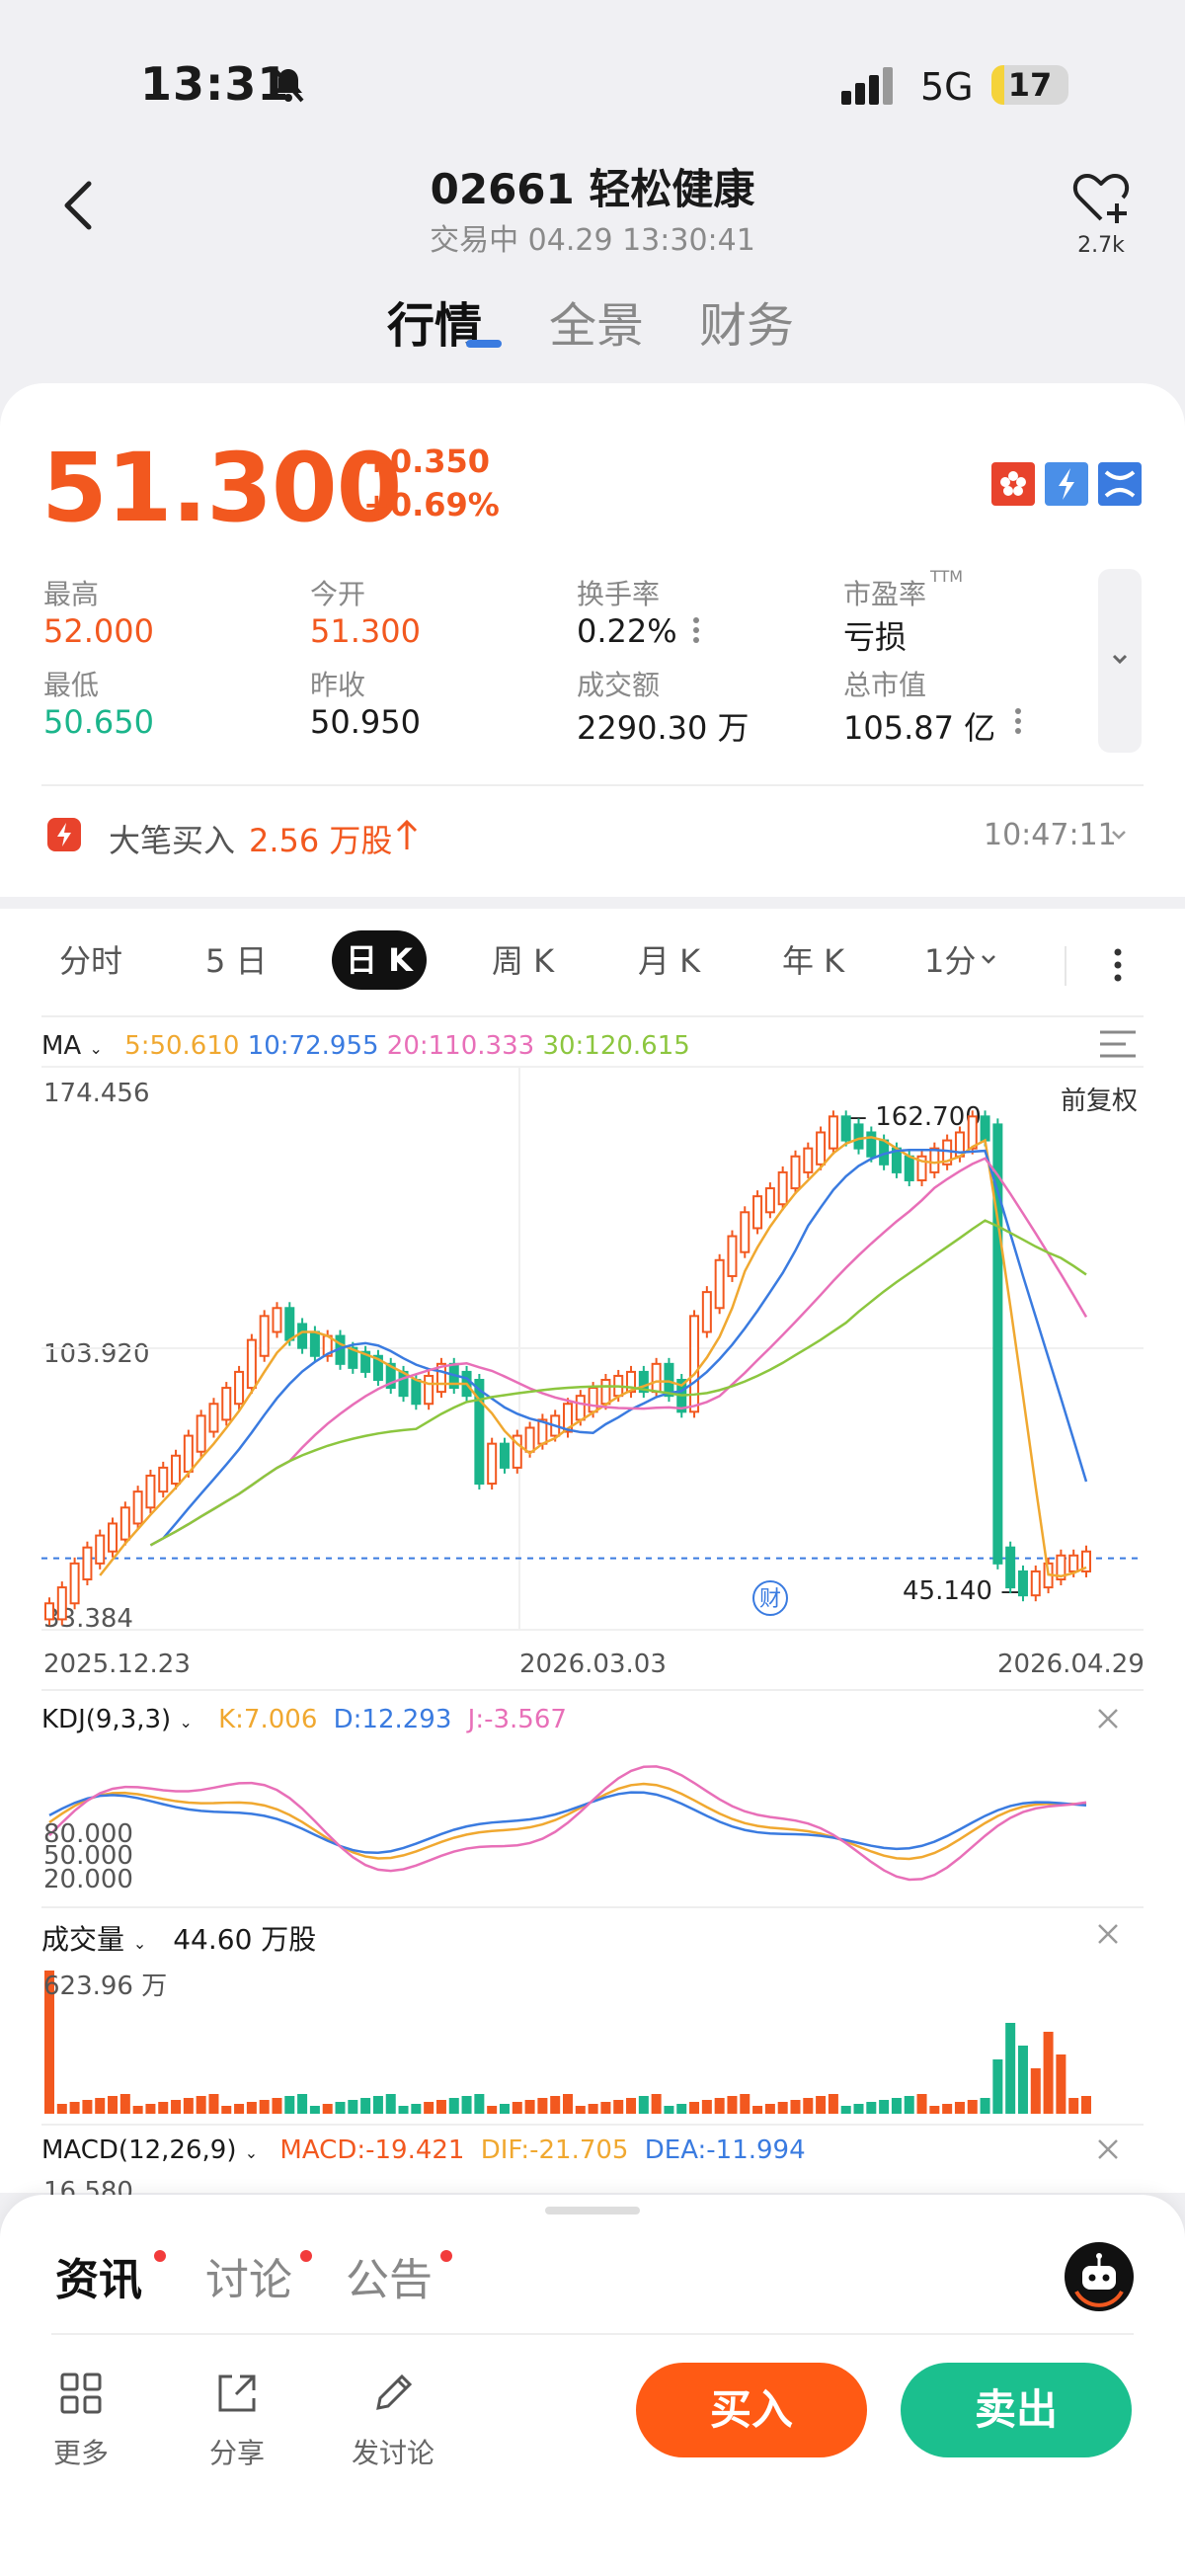 The height and width of the screenshot is (2576, 1185). I want to click on tab-discussion: 讨论, so click(249, 2280).